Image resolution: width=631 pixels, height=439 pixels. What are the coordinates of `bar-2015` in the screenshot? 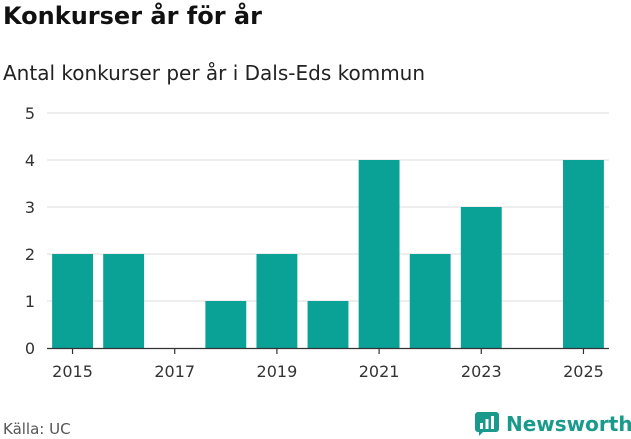 It's located at (72, 301).